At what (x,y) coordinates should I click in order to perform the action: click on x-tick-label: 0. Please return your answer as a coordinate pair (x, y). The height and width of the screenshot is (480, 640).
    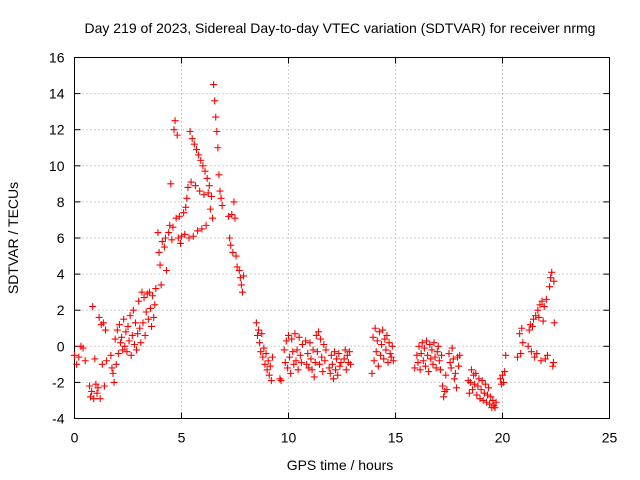
    Looking at the image, I should click on (75, 438).